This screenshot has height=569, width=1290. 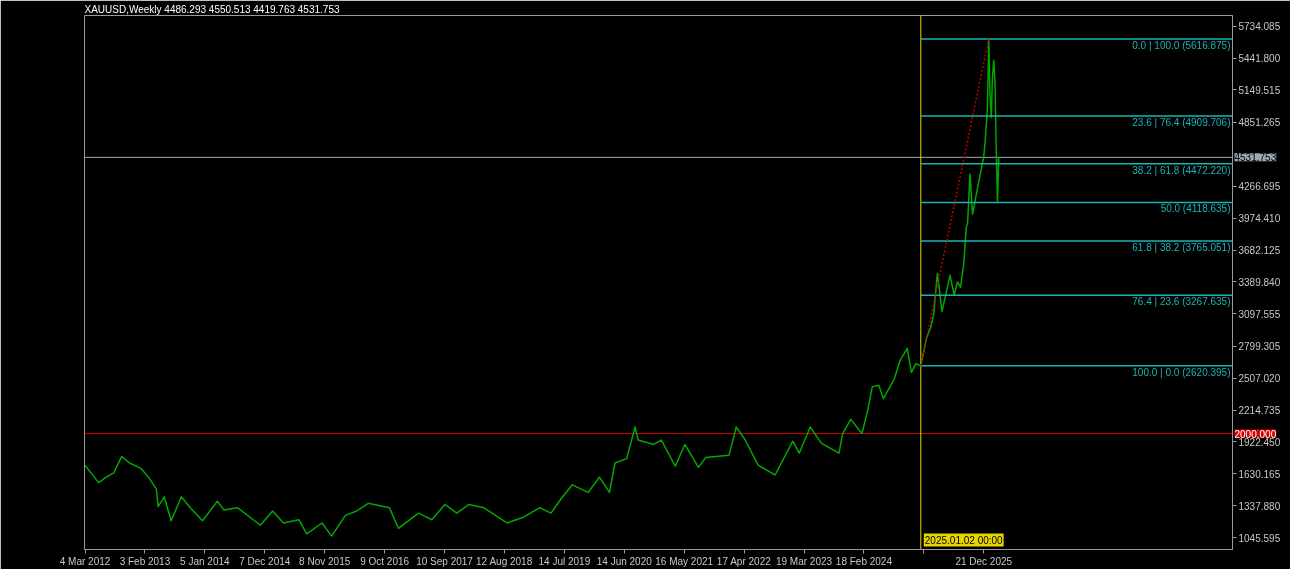 I want to click on y-tick-label: 1922.450, so click(x=1259, y=442).